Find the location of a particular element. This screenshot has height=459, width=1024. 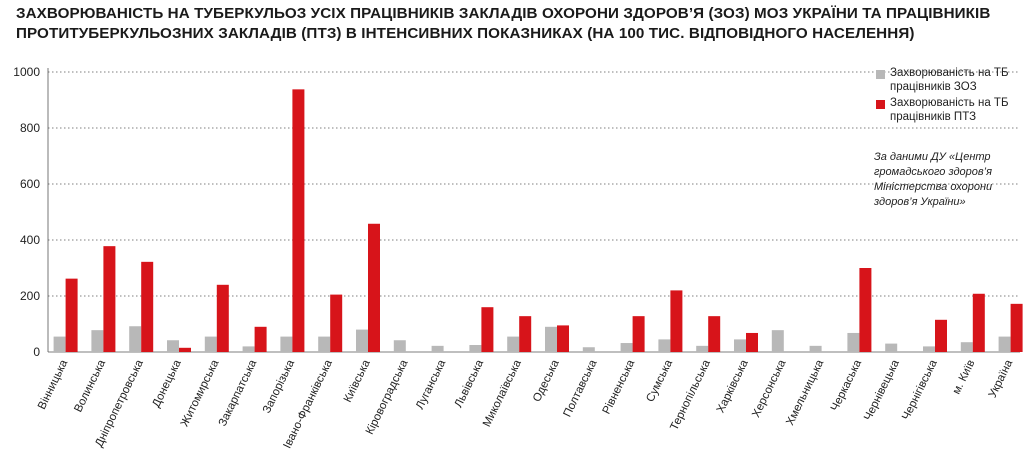

x-tick-label: Одеська is located at coordinates (546, 381).